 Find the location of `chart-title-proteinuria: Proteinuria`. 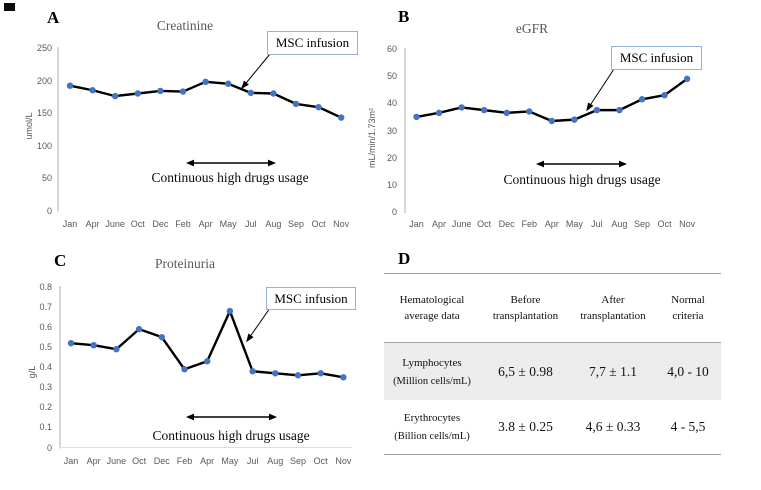

chart-title-proteinuria: Proteinuria is located at coordinates (185, 263).